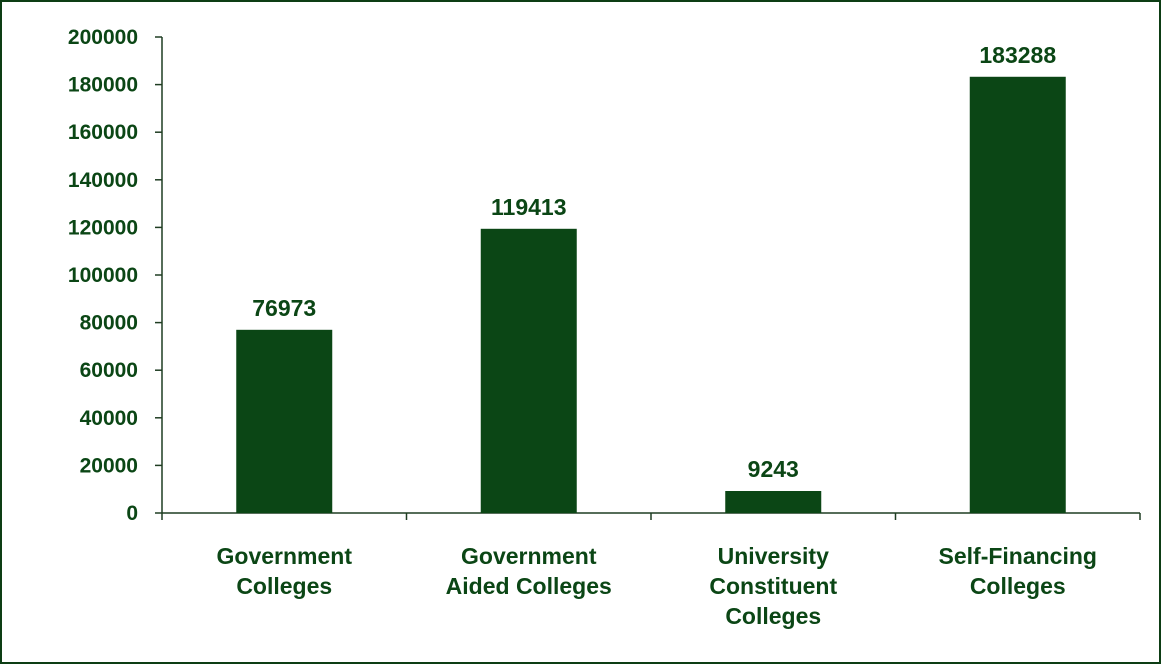  Describe the element at coordinates (1018, 556) in the screenshot. I see `x-category-label: Self-Financing` at that location.